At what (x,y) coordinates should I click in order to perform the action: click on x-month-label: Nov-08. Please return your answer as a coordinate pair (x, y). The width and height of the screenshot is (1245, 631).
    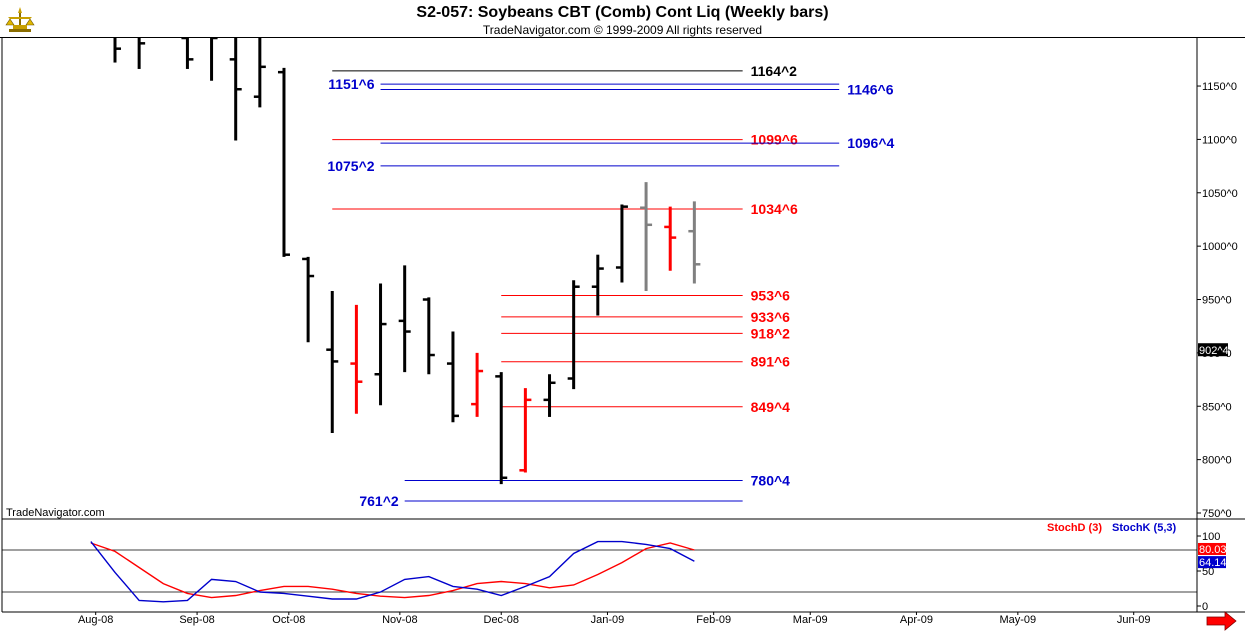
    Looking at the image, I should click on (399, 620).